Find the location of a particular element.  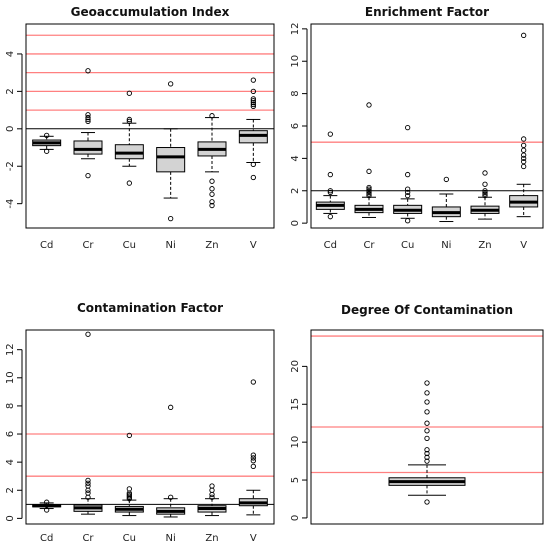

x-tick-label: Ni is located at coordinates (171, 538).